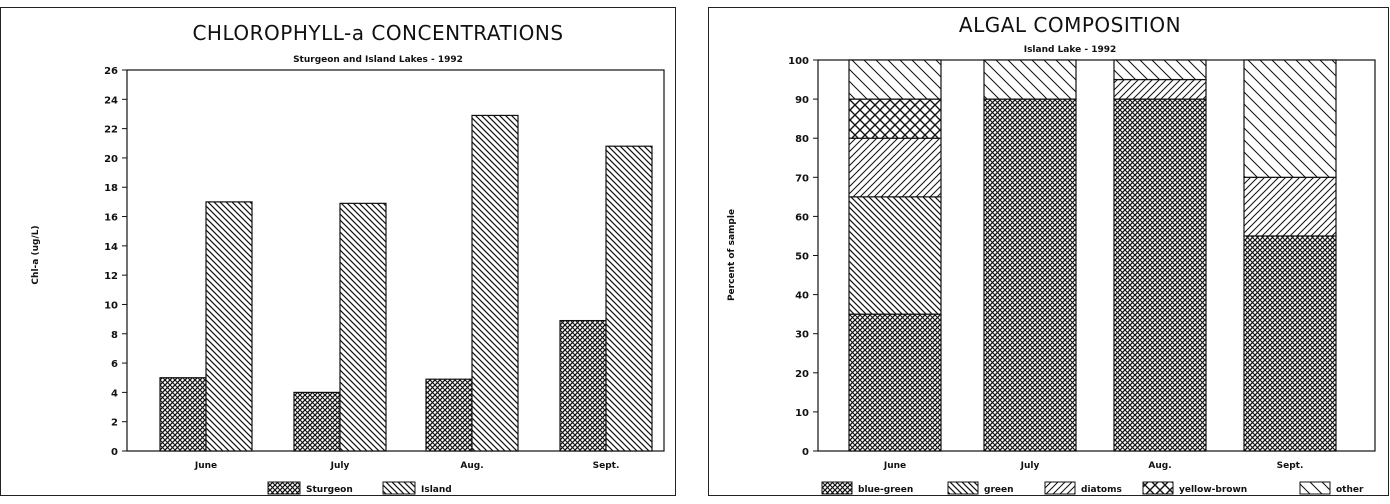 The height and width of the screenshot is (504, 1390). Describe the element at coordinates (111, 71) in the screenshot. I see `y-tick-label: 26` at that location.